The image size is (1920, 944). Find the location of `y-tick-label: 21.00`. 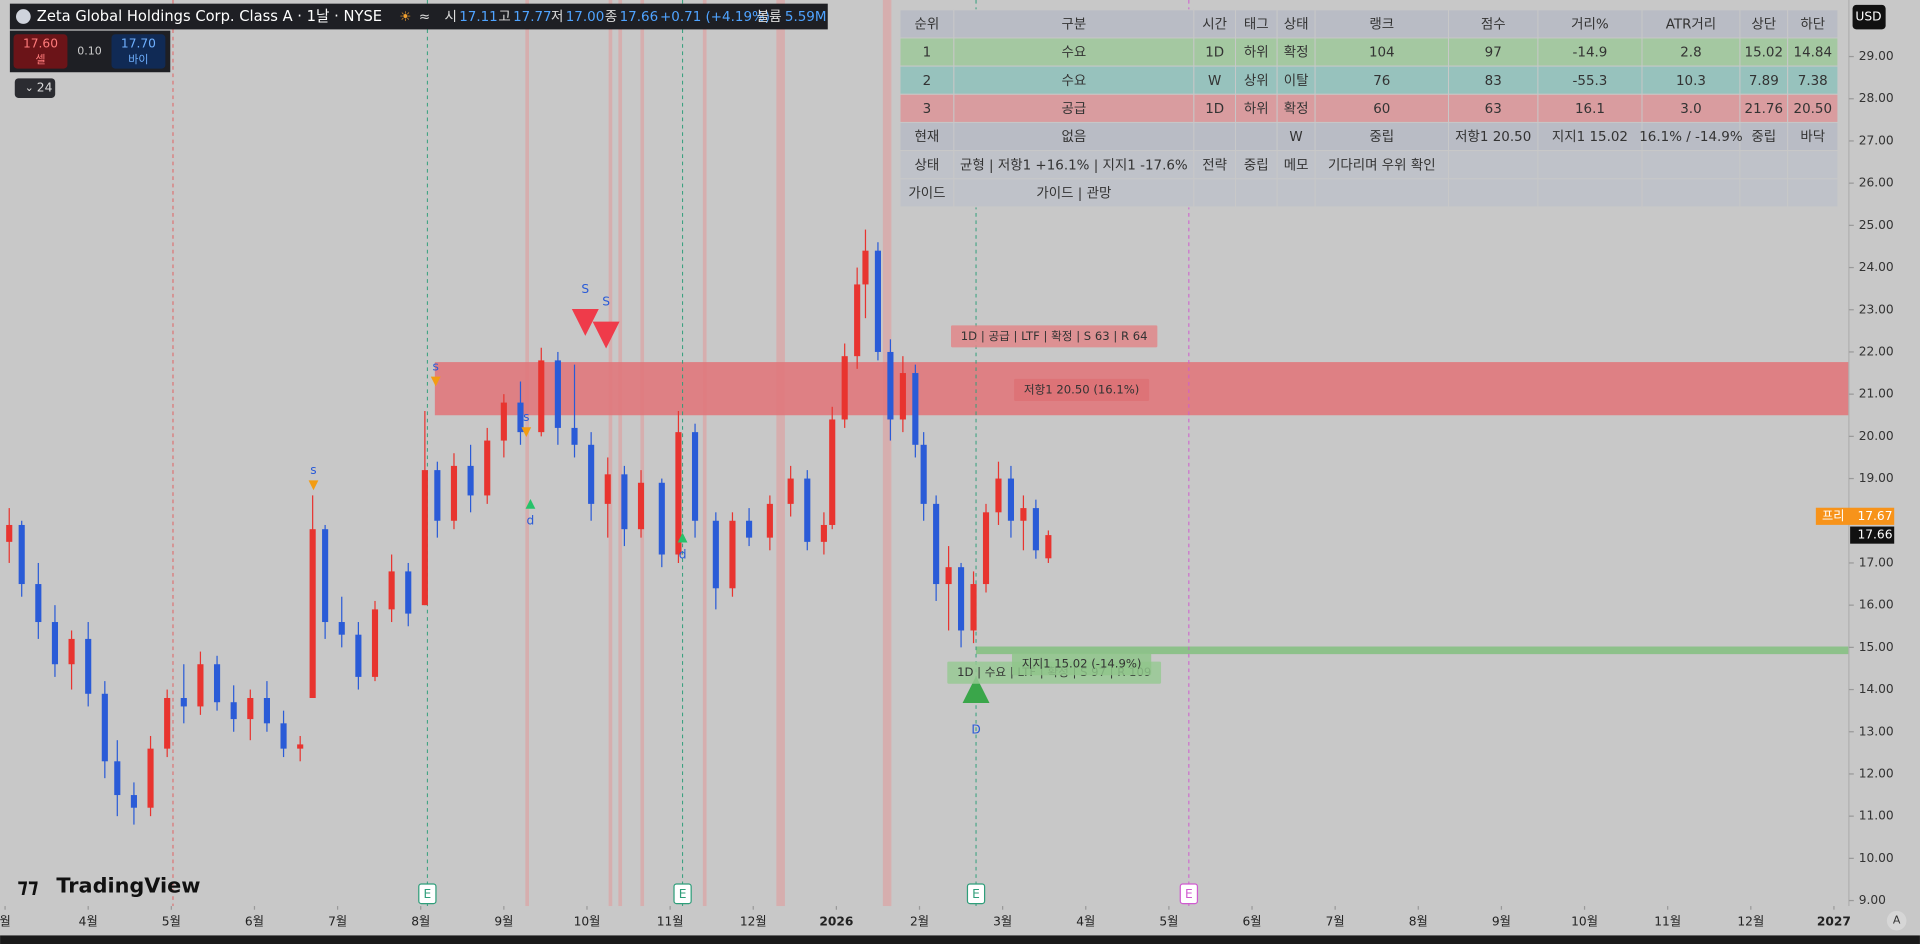

y-tick-label: 21.00 is located at coordinates (1876, 394).